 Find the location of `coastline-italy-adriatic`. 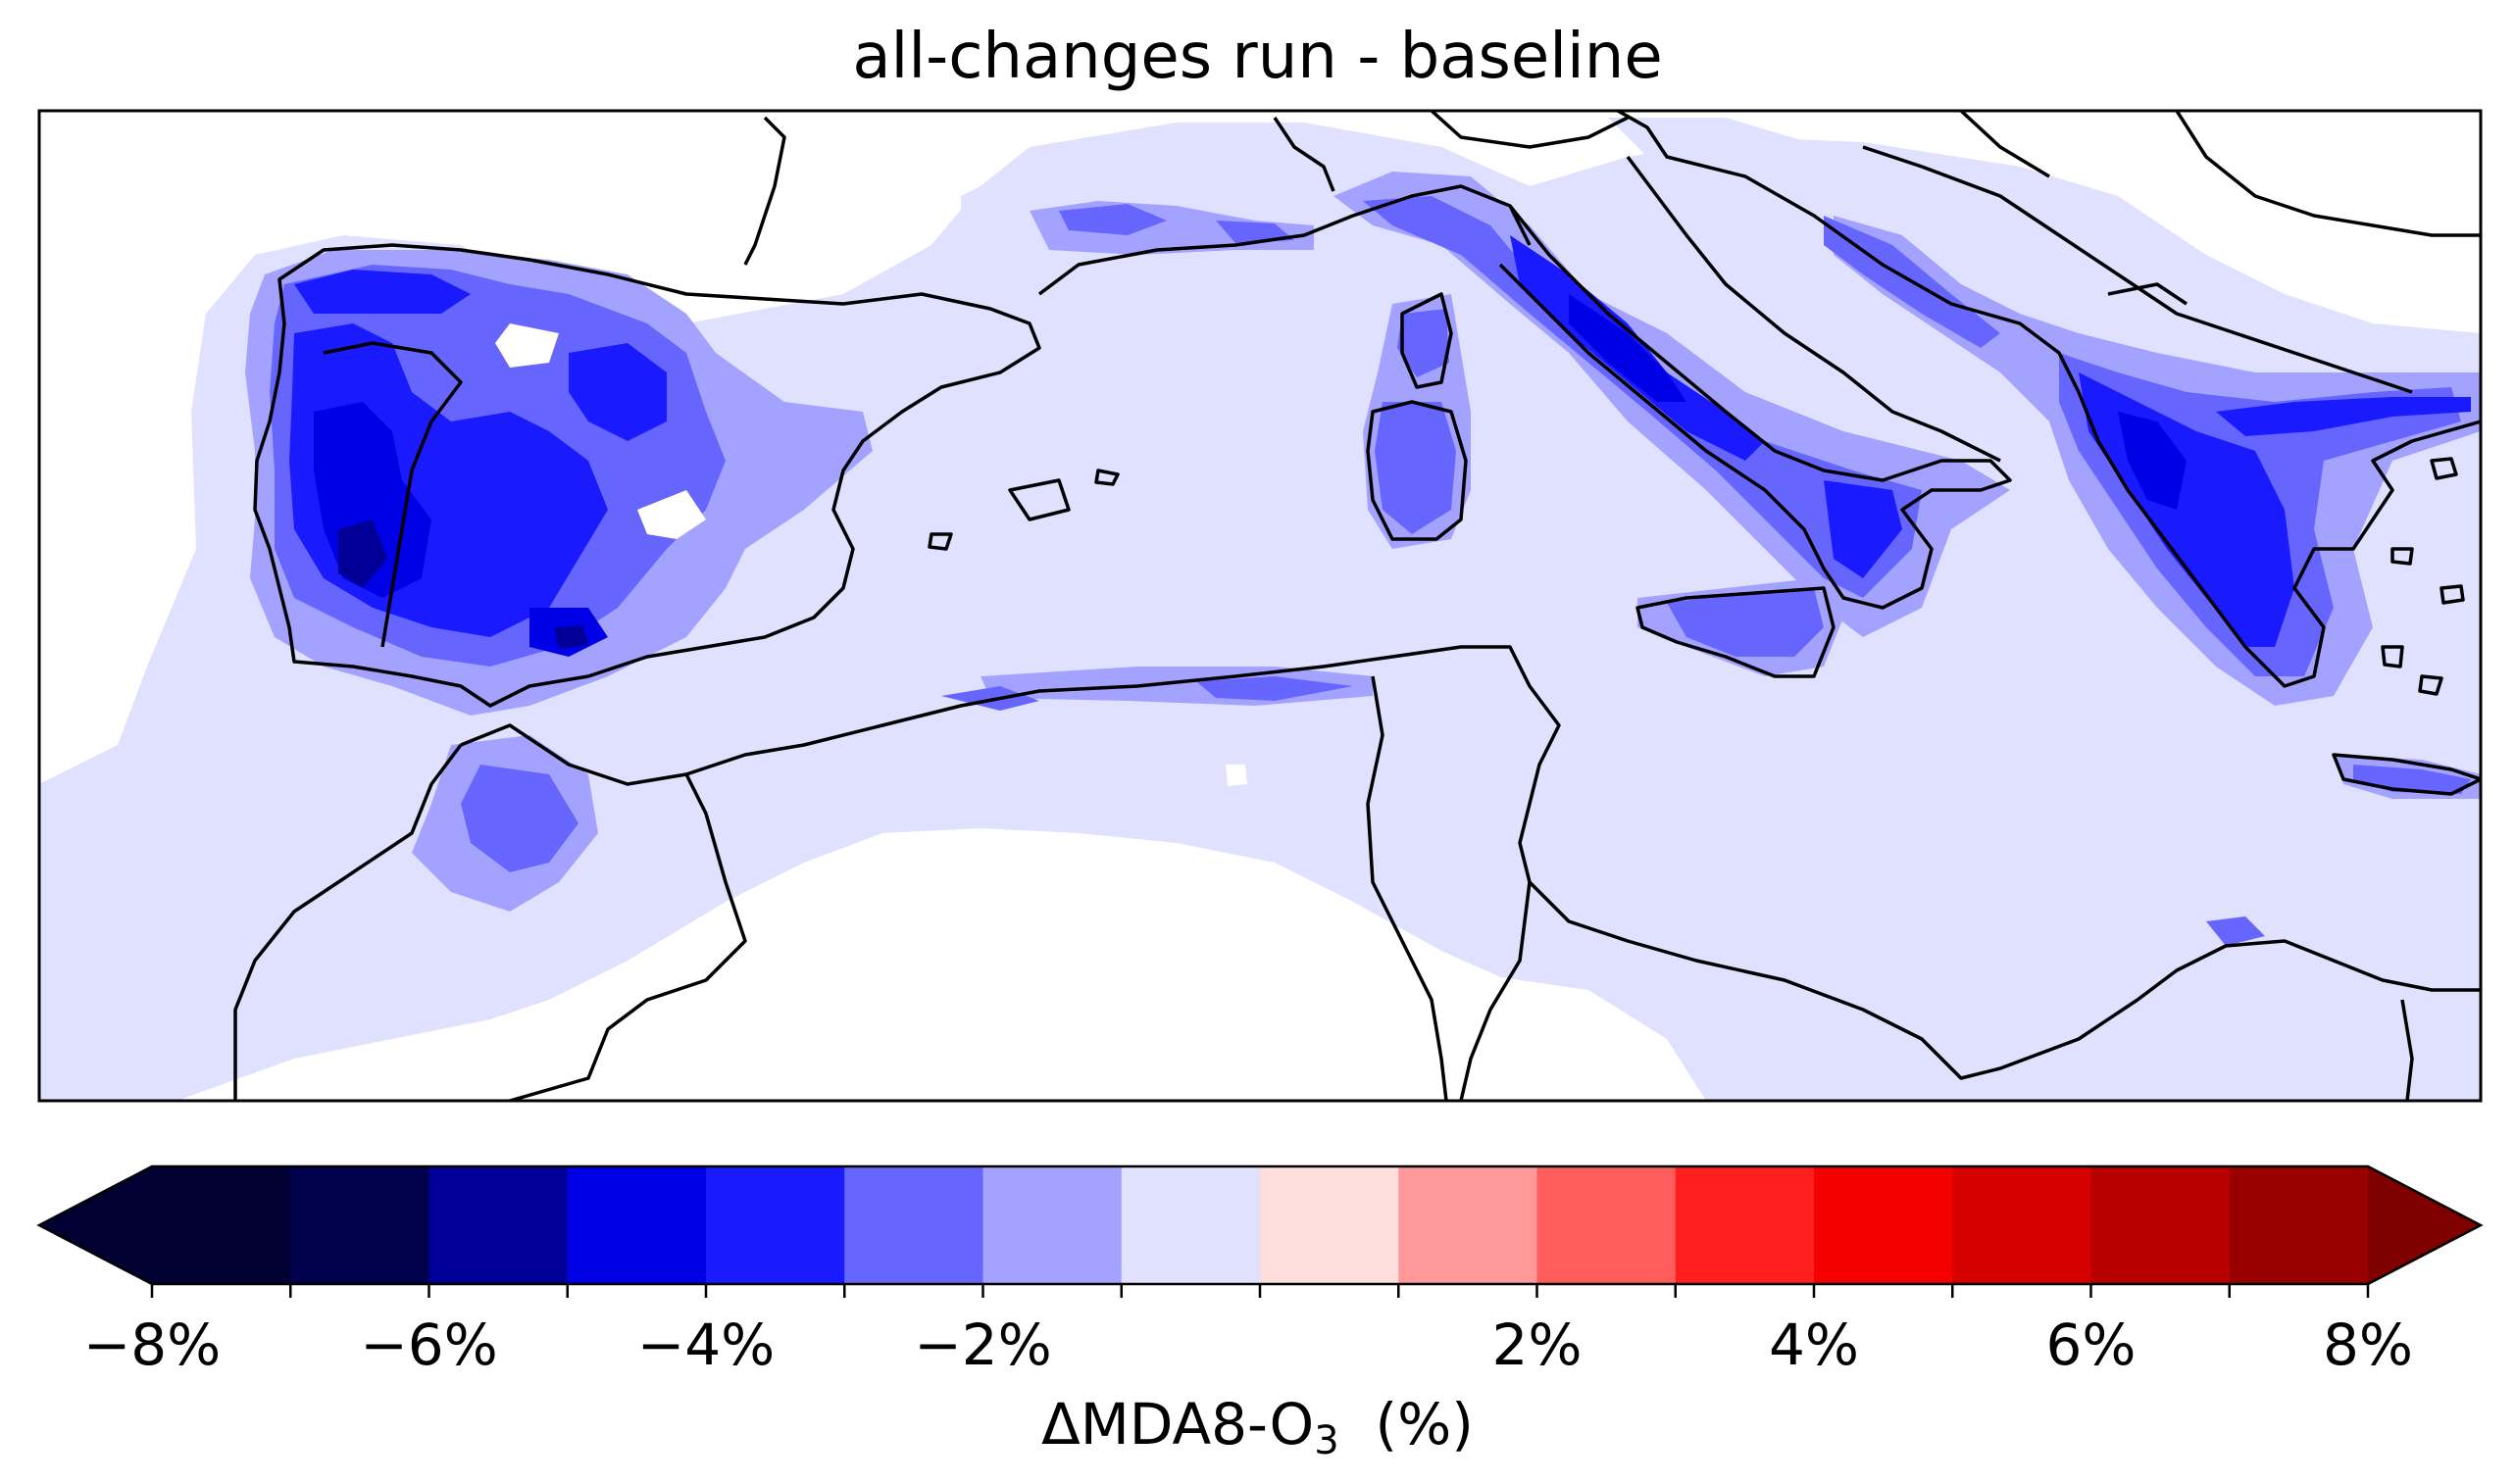

coastline-italy-adriatic is located at coordinates (1813, 309).